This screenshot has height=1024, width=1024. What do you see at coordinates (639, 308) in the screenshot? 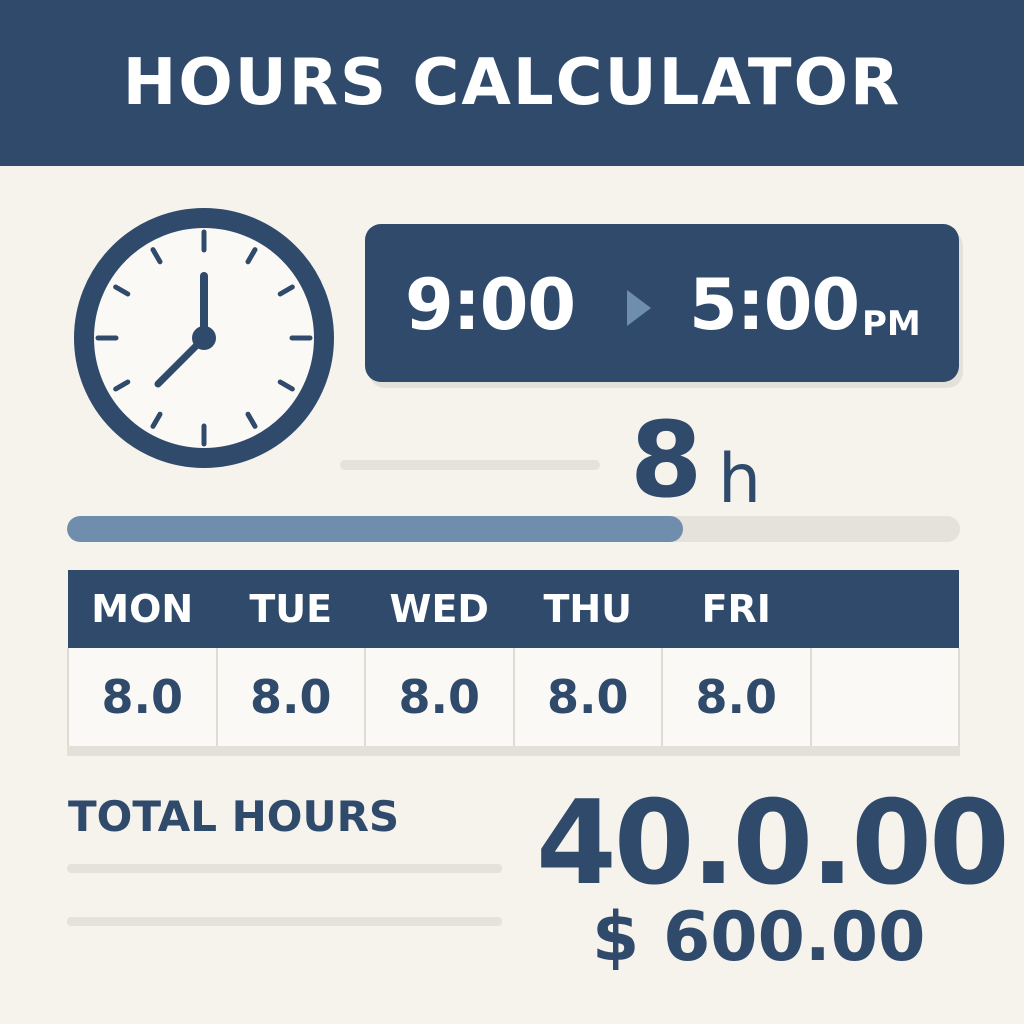
I see `play-arrow-icon` at bounding box center [639, 308].